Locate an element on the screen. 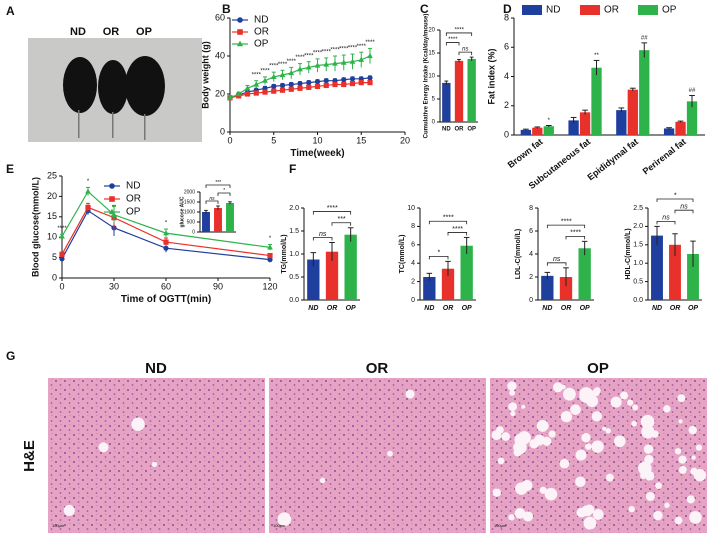  y-tick-label: 6 is located at coordinates (413, 245).